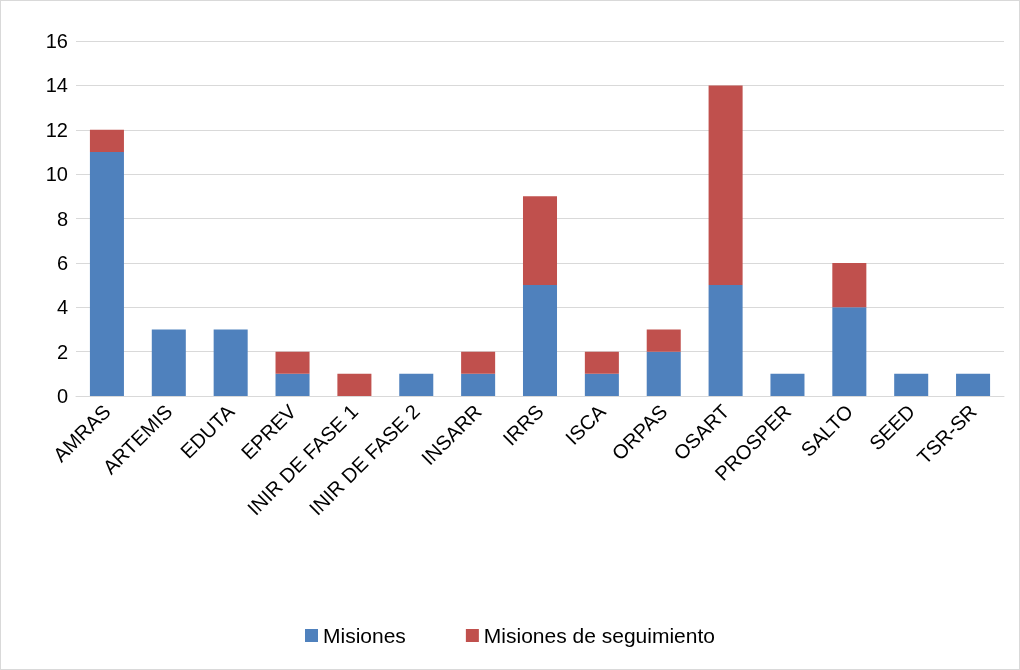 The image size is (1020, 670). Describe the element at coordinates (599, 635) in the screenshot. I see `legend-label: Misiones de seguimiento` at that location.